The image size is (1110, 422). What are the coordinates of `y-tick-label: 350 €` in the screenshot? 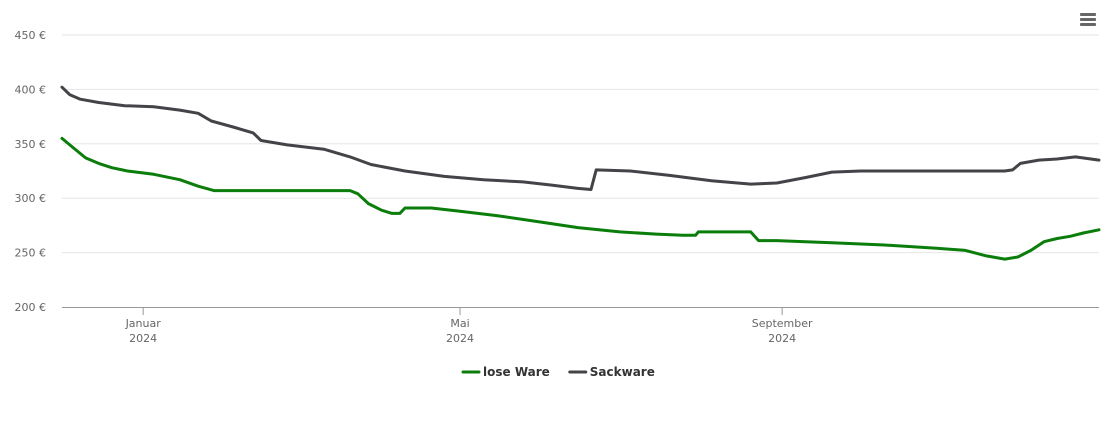 It's located at (31, 144).